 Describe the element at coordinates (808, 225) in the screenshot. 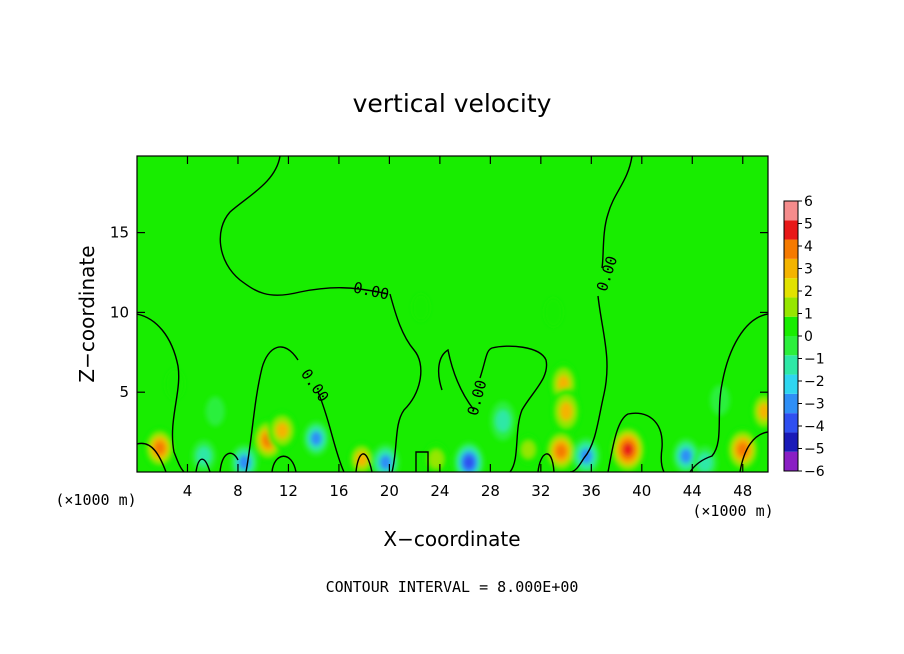

I see `colorbar-label: 5` at that location.